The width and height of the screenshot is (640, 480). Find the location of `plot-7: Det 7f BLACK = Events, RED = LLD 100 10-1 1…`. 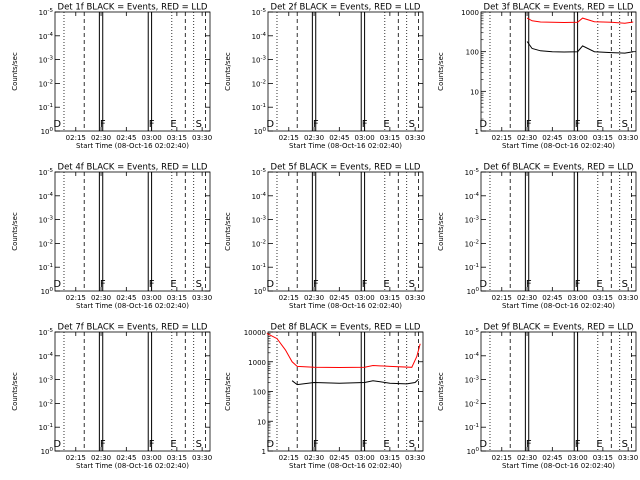

plot-7: Det 7f BLACK = Events, RED = LLD 100 10-1 1… is located at coordinates (111, 397).